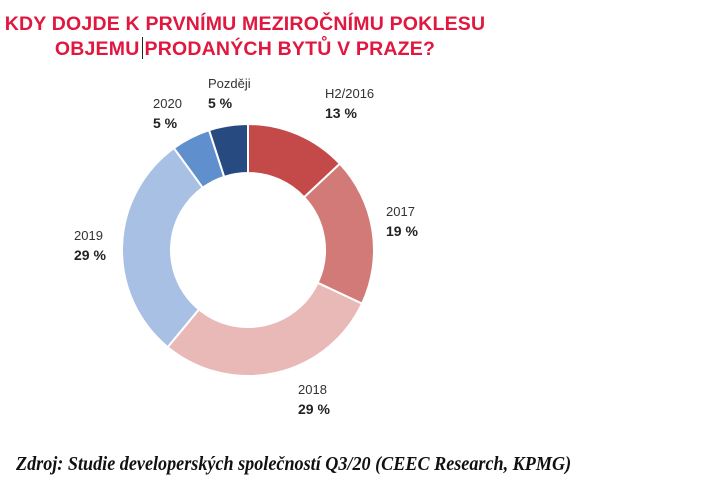 This screenshot has height=492, width=709. I want to click on category-label: 2019, so click(88, 235).